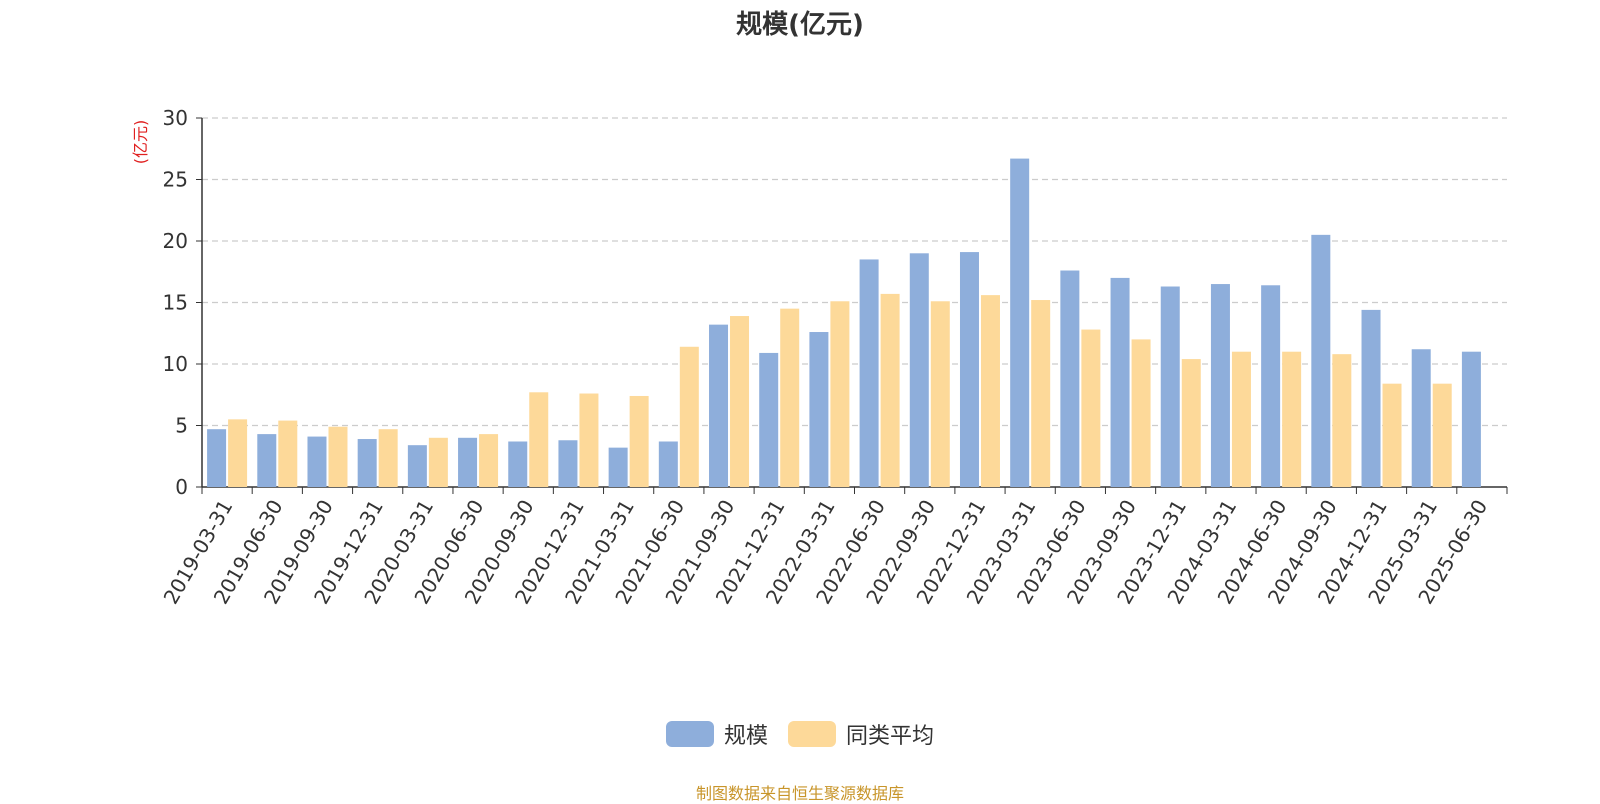  Describe the element at coordinates (890, 736) in the screenshot. I see `legend-label-peer-average: 同类平均` at that location.